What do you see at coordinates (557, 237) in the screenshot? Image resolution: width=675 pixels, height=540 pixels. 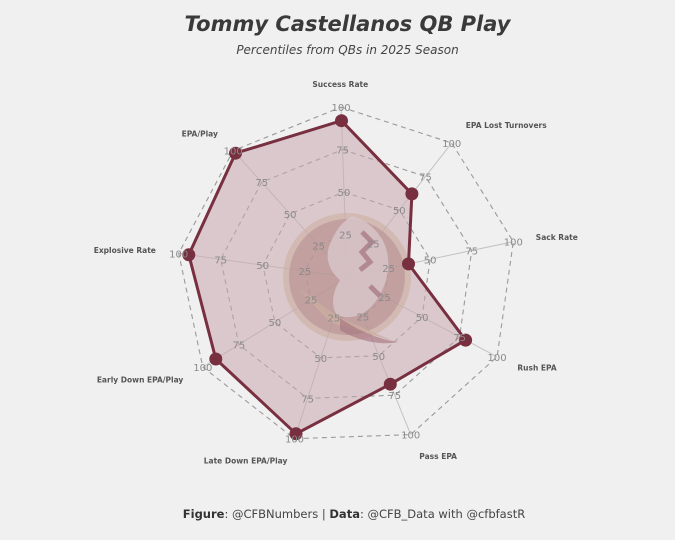 I see `radar-axis-label: Sack Rate` at bounding box center [557, 237].